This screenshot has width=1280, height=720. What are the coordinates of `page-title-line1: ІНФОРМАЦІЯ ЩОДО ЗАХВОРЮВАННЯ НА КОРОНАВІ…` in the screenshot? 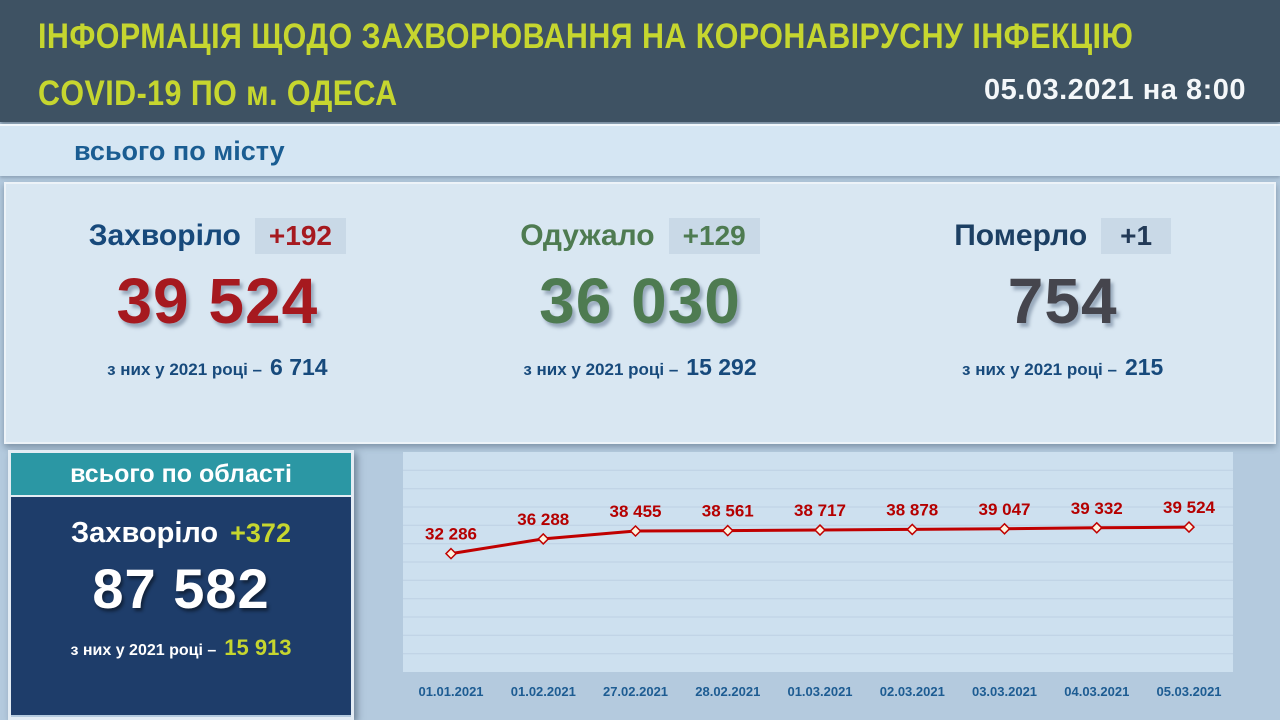 It's located at (586, 36).